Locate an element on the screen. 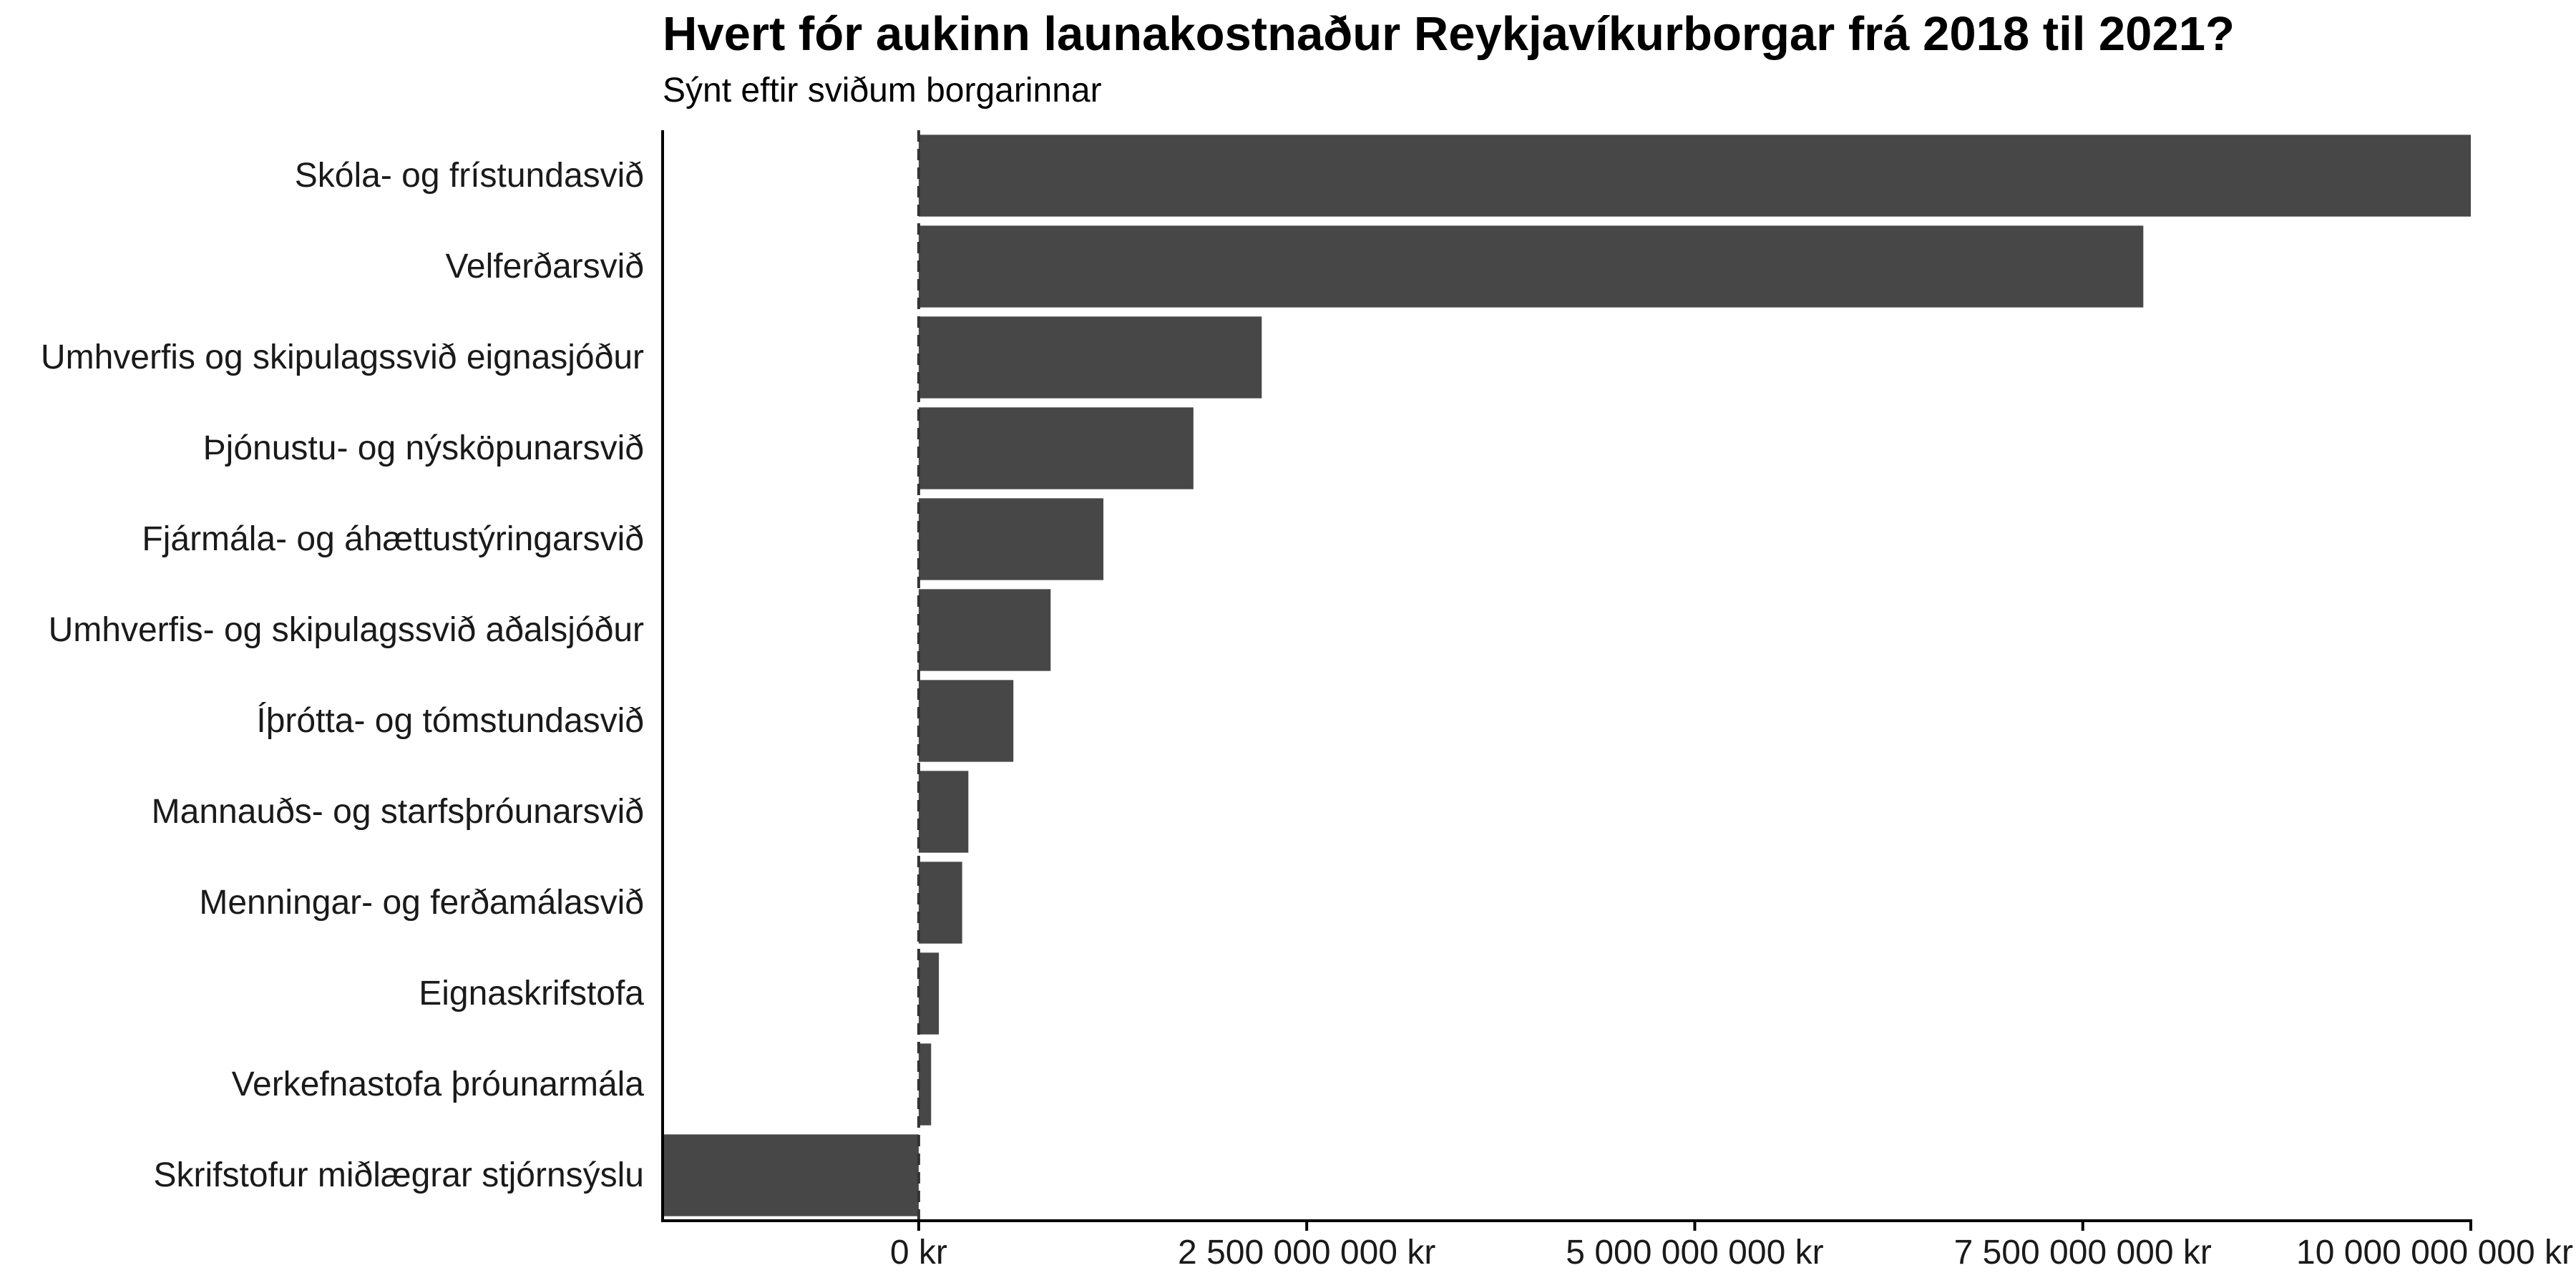 Image resolution: width=2576 pixels, height=1288 pixels. category-label: Velferðarsvið is located at coordinates (545, 267).